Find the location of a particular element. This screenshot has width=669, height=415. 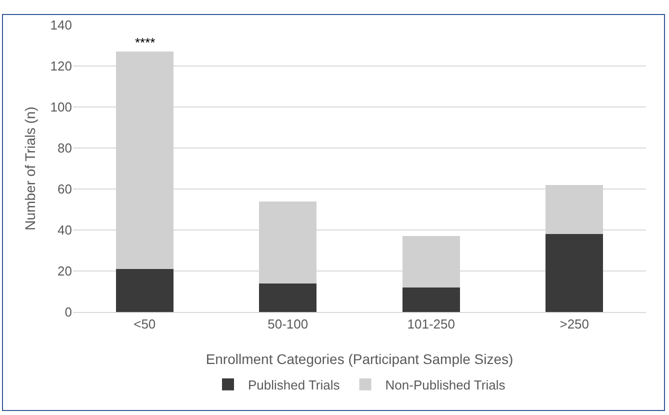

y-tick-label: 80 is located at coordinates (65, 148).